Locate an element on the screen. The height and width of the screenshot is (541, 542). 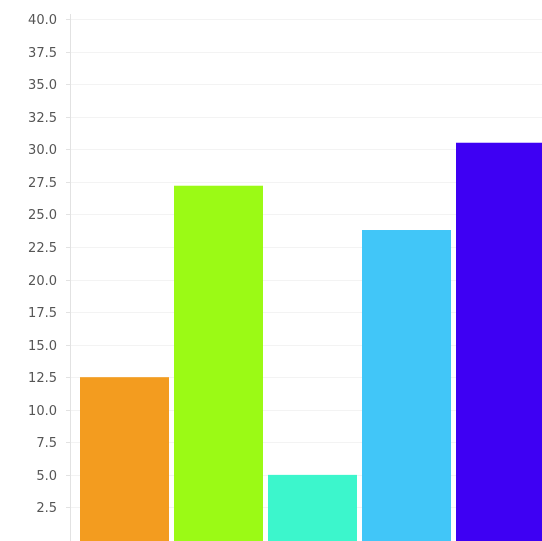
y-tick-label: 17.5 is located at coordinates (42, 313).